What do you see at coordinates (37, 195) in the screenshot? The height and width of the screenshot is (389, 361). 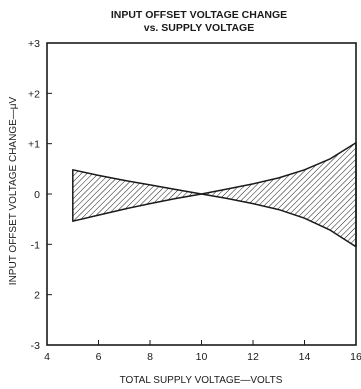 I see `y-tick-label: 0` at bounding box center [37, 195].